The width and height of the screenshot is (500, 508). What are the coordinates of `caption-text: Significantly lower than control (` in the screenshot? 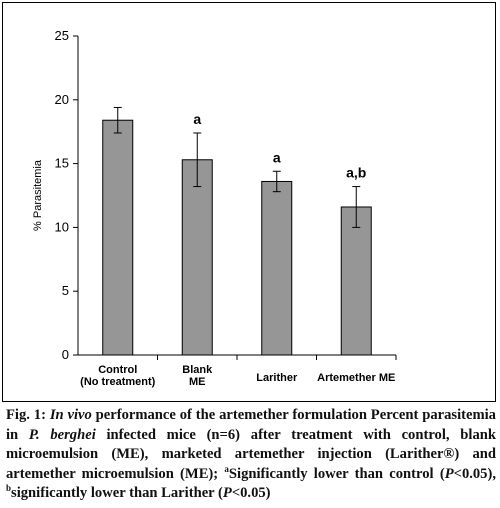 It's located at (336, 473).